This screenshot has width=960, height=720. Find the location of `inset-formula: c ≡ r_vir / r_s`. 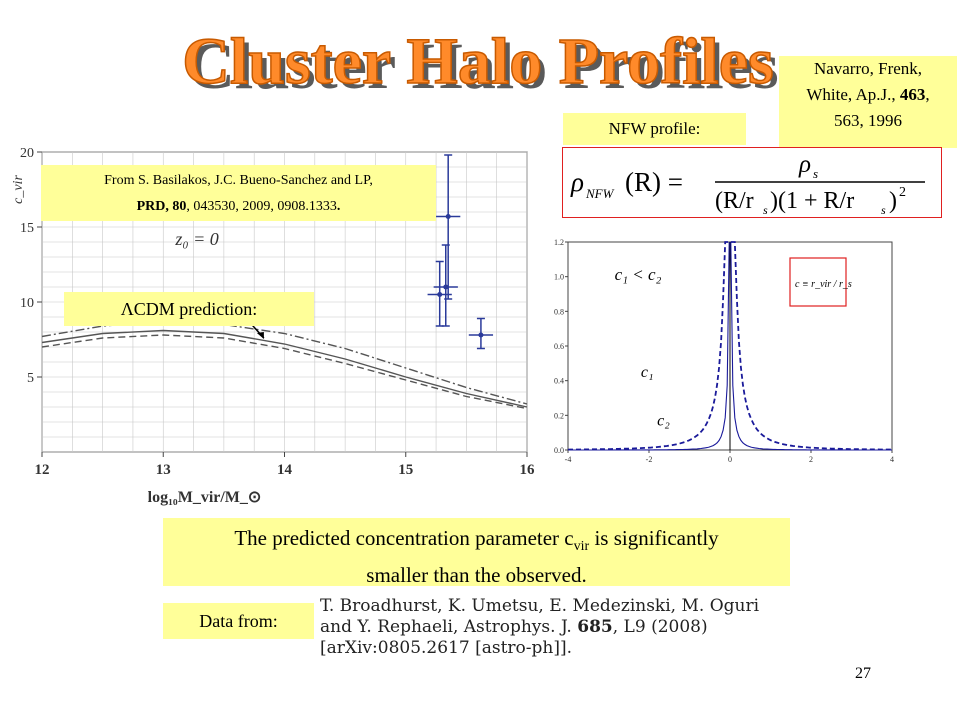

inset-formula: c ≡ r_vir / r_s is located at coordinates (823, 284).